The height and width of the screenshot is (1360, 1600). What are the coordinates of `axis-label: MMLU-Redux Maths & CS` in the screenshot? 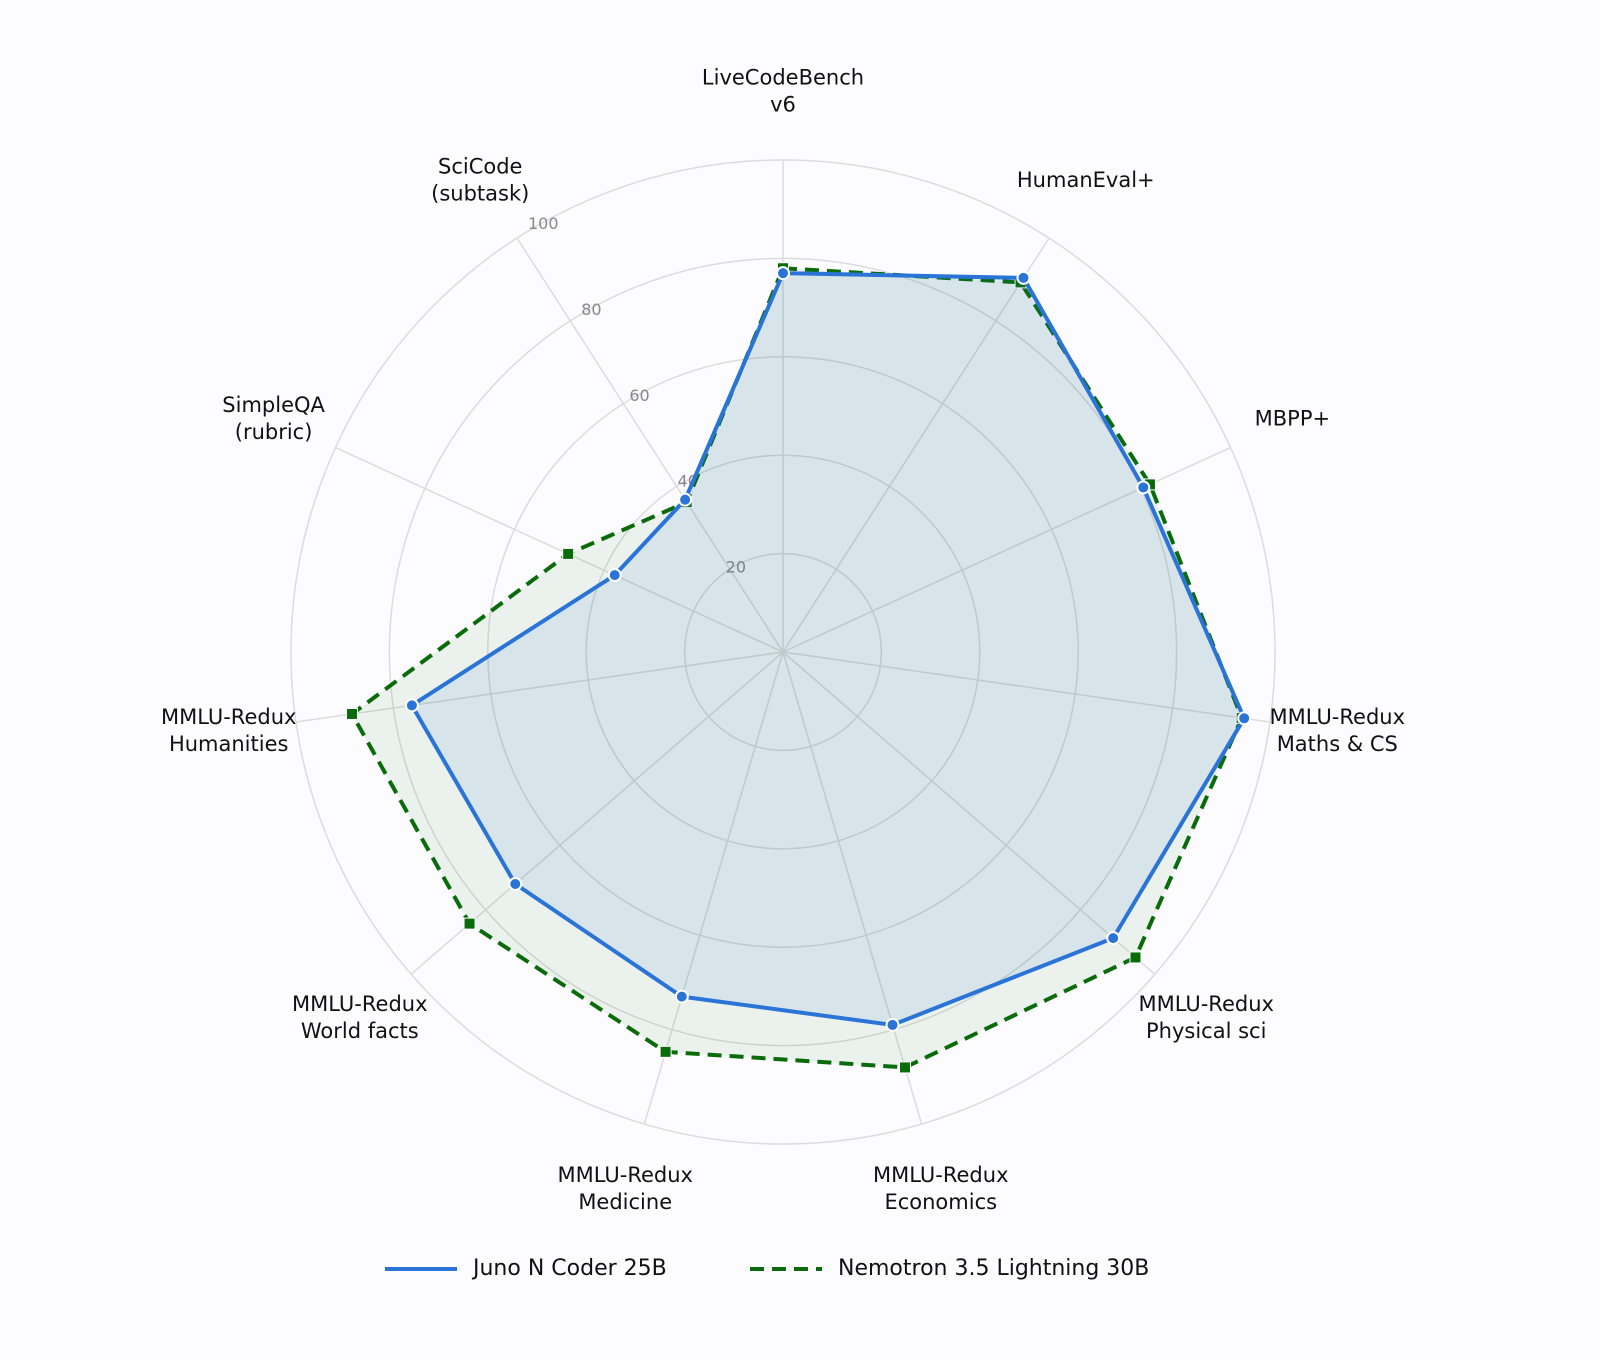 It's located at (1337, 730).